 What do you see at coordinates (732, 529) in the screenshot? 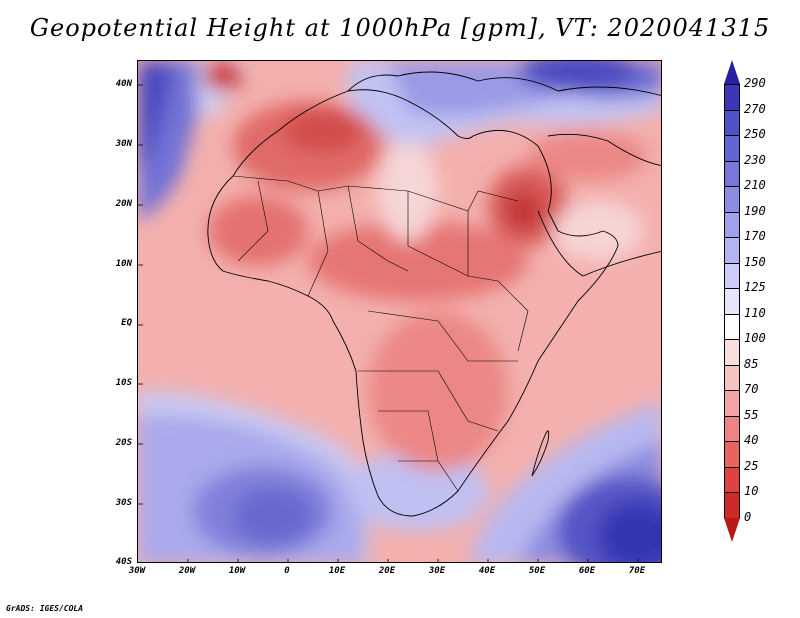
I see `colorbar-bottom-arrow` at bounding box center [732, 529].